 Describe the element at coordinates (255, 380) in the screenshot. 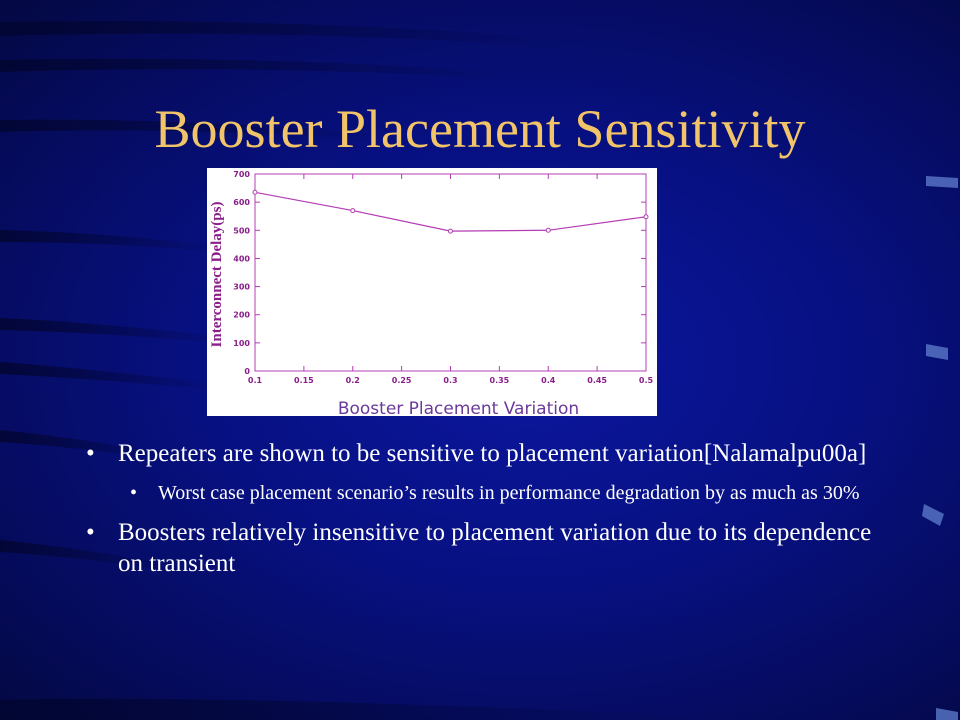

I see `x-tick-label: 0.1` at that location.